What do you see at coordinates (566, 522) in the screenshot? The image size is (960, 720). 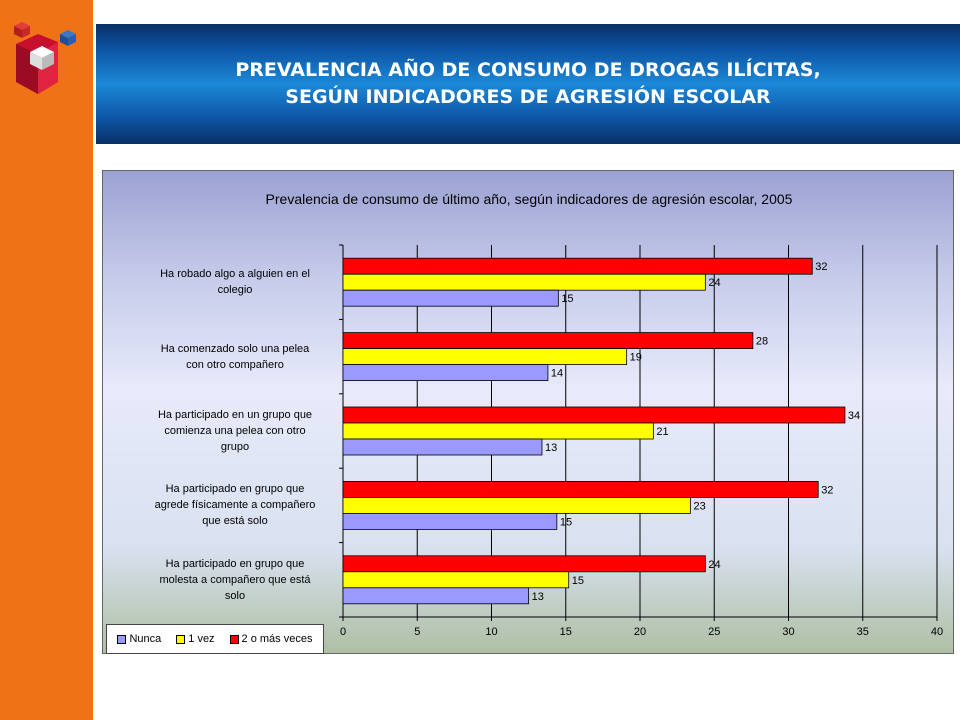 I see `data-label-0-3: 15` at bounding box center [566, 522].